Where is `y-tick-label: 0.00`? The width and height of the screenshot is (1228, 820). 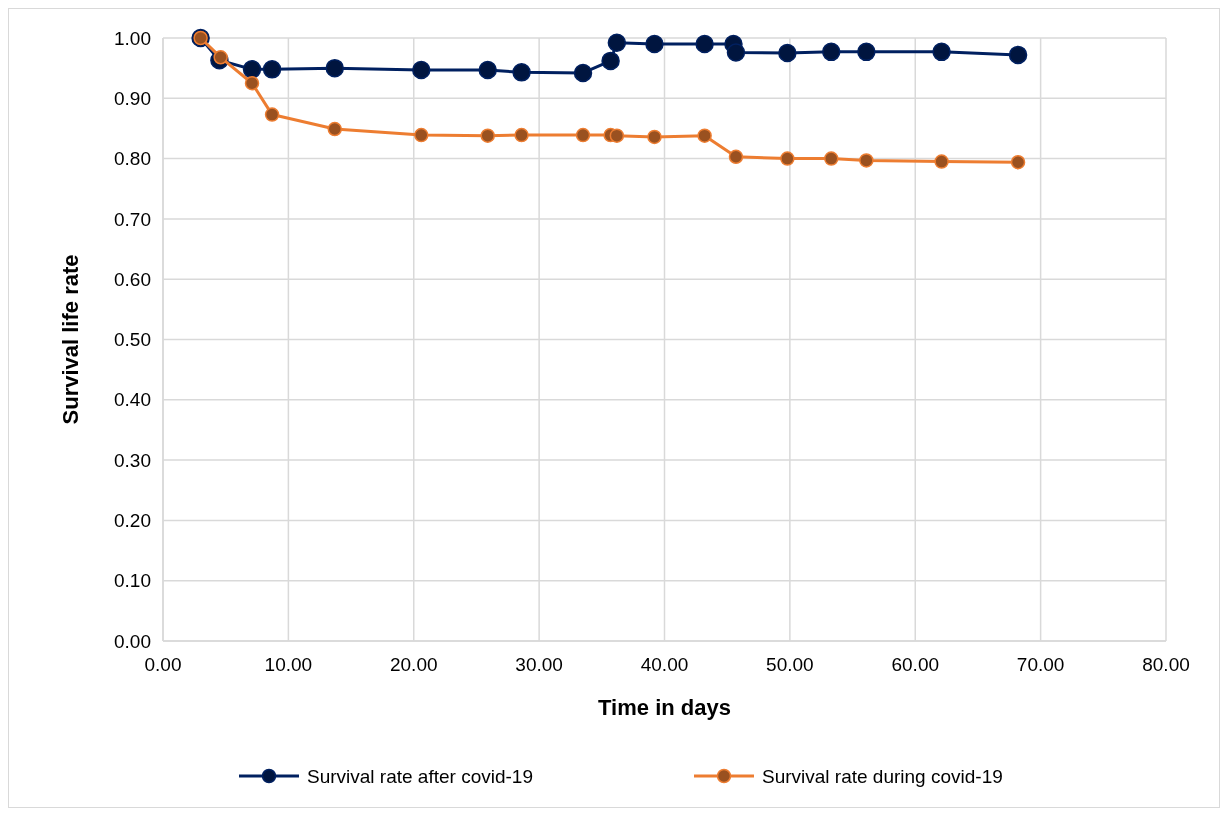 y-tick-label: 0.00 is located at coordinates (132, 641).